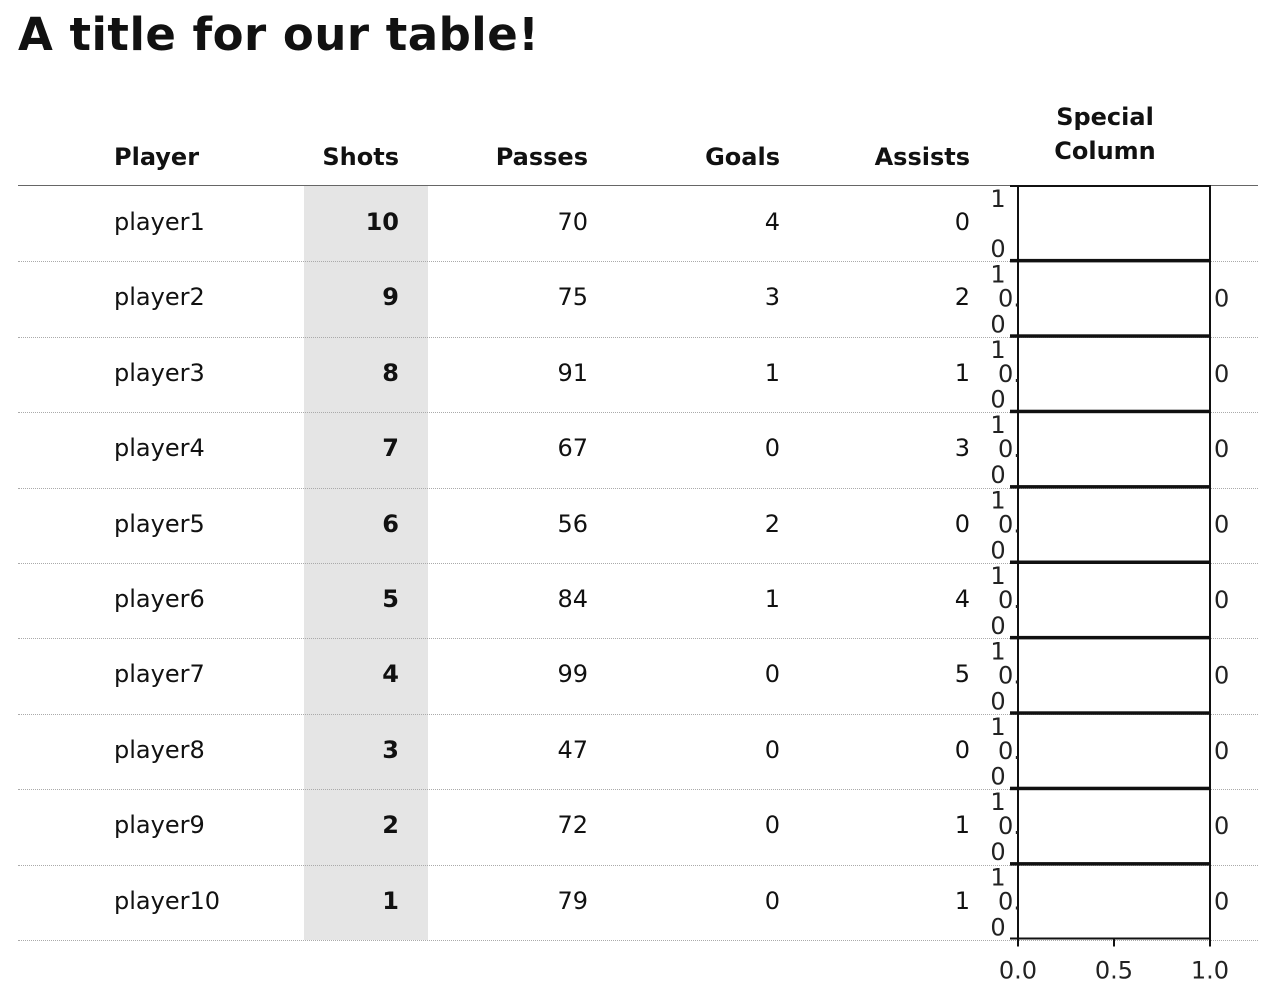 The width and height of the screenshot is (1278, 1002). What do you see at coordinates (157, 157) in the screenshot?
I see `column-header: Player` at bounding box center [157, 157].